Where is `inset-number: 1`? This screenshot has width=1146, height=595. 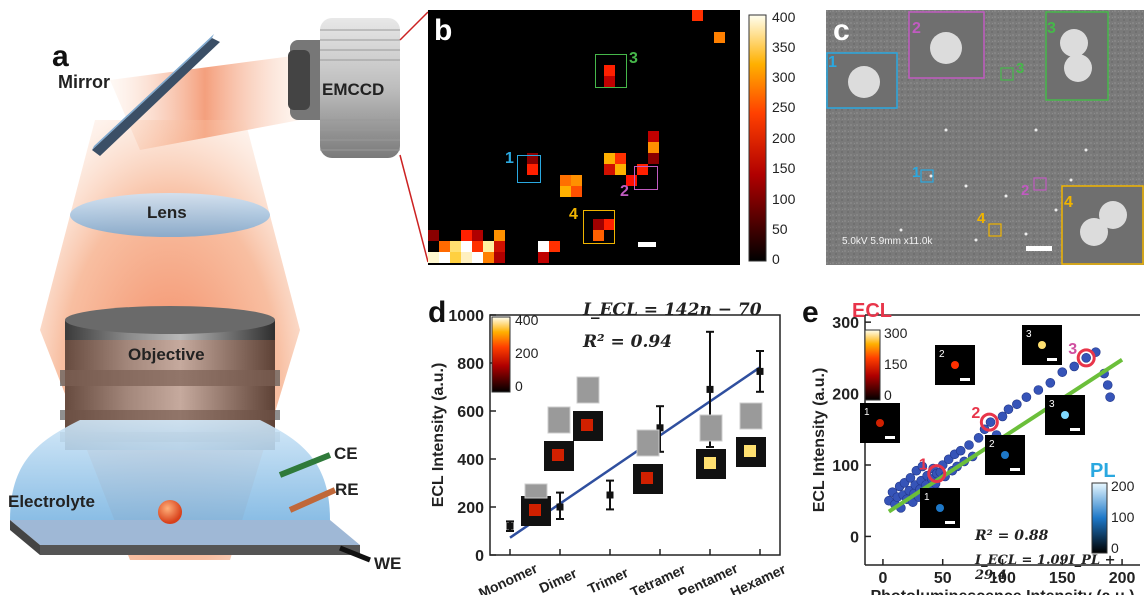 inset-number: 1 is located at coordinates (867, 412).